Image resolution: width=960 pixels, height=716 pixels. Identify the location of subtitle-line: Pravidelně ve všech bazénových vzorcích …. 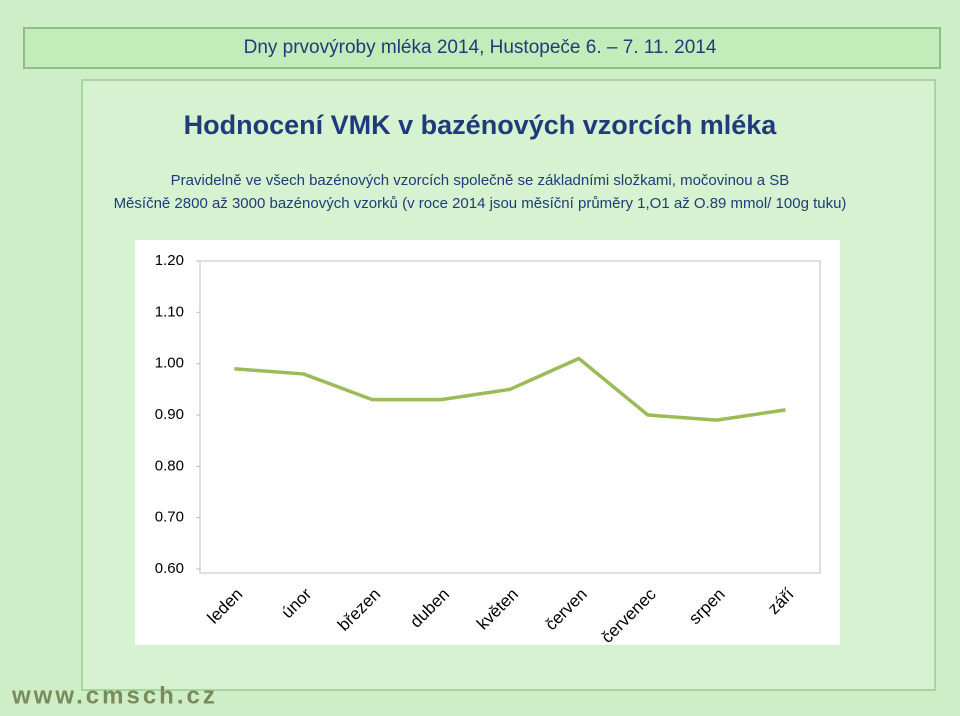
(480, 180).